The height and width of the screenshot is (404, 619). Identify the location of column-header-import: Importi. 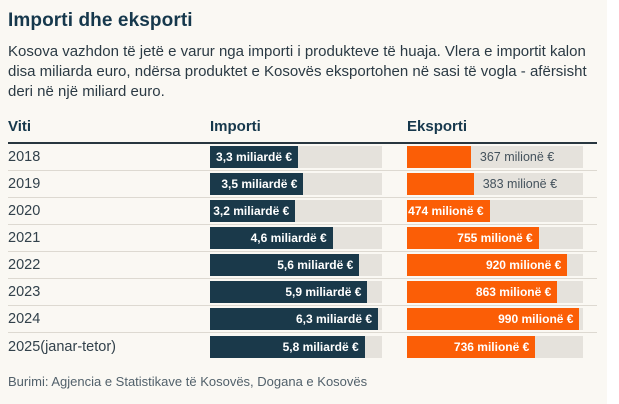
(235, 126).